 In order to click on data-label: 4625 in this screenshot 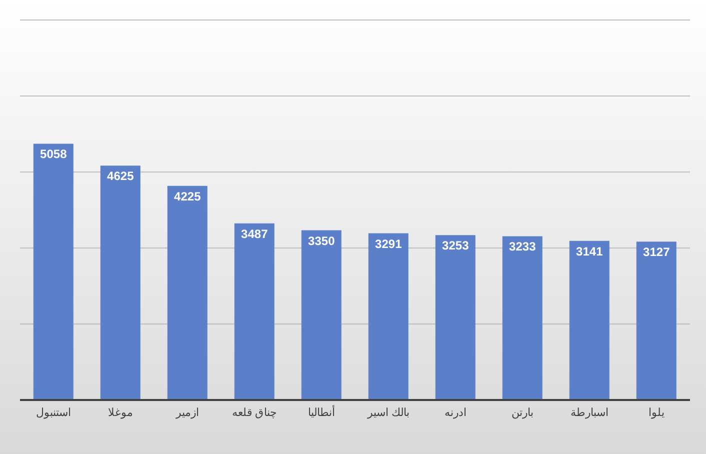, I will do `click(120, 176)`.